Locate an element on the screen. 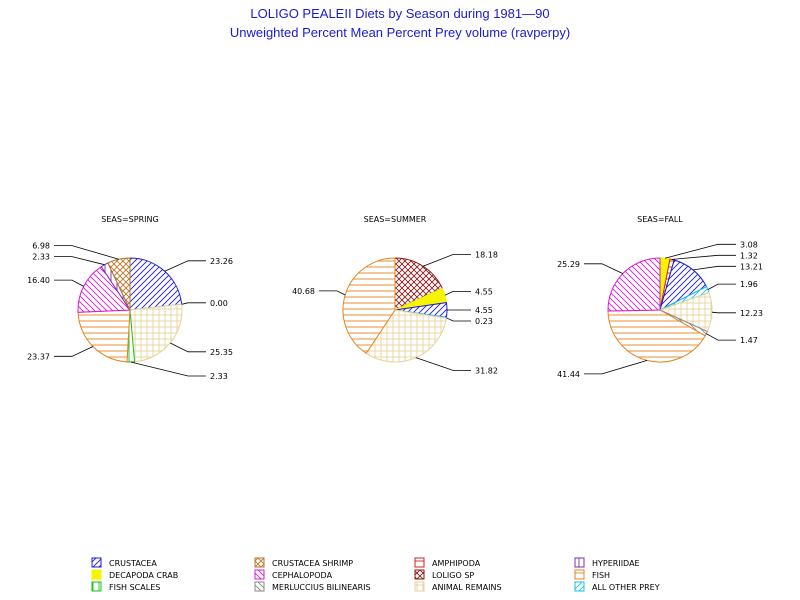 The width and height of the screenshot is (800, 600). slice-value-label: 25.29 is located at coordinates (568, 264).